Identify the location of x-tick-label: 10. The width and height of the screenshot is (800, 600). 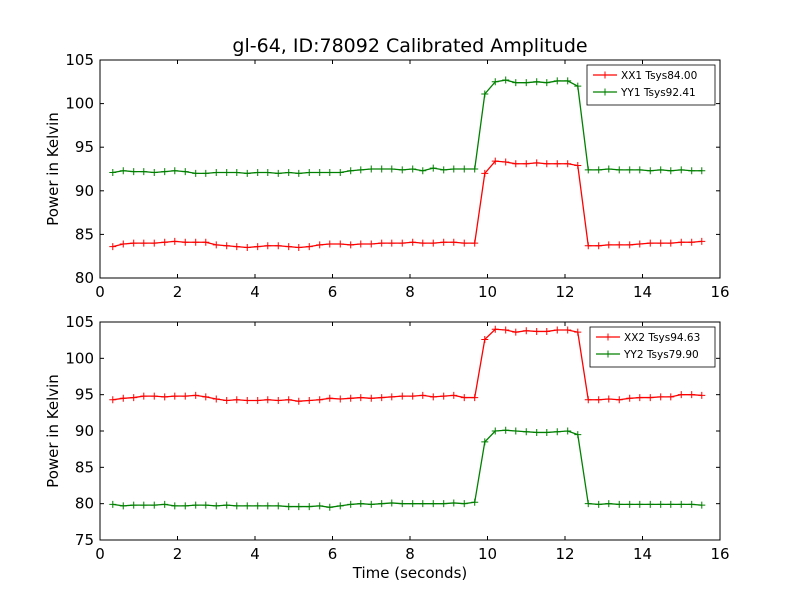
(487, 554).